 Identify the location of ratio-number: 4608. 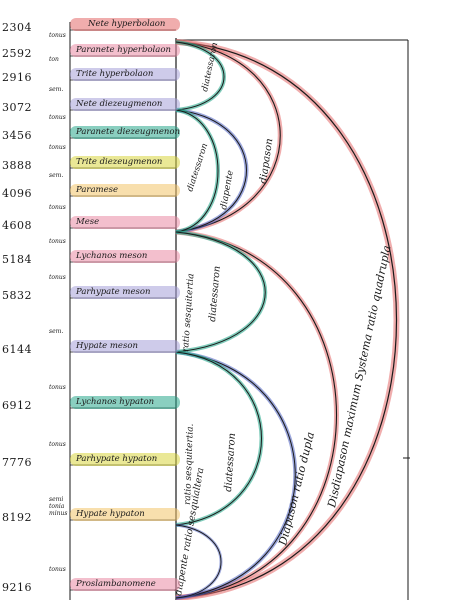
(17, 225).